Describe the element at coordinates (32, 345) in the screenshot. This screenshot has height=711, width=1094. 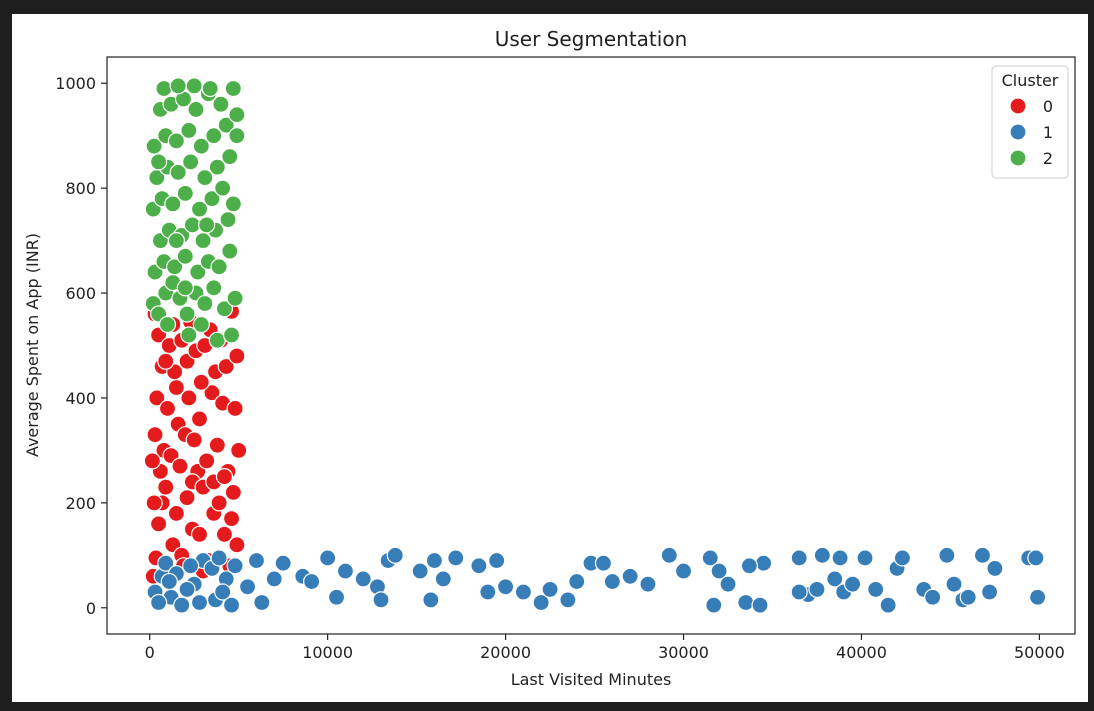
I see `y-axis-label: Average Spent on App (INR)` at that location.